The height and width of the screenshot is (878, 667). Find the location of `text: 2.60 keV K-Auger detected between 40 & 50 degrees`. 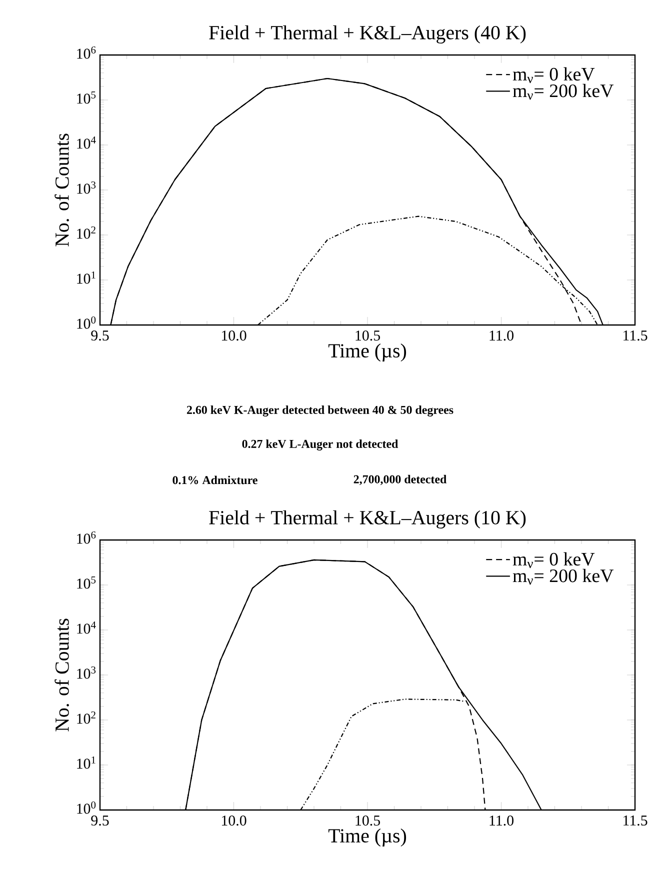

text: 2.60 keV K-Auger detected between 40 & 50 degrees is located at coordinates (320, 411).